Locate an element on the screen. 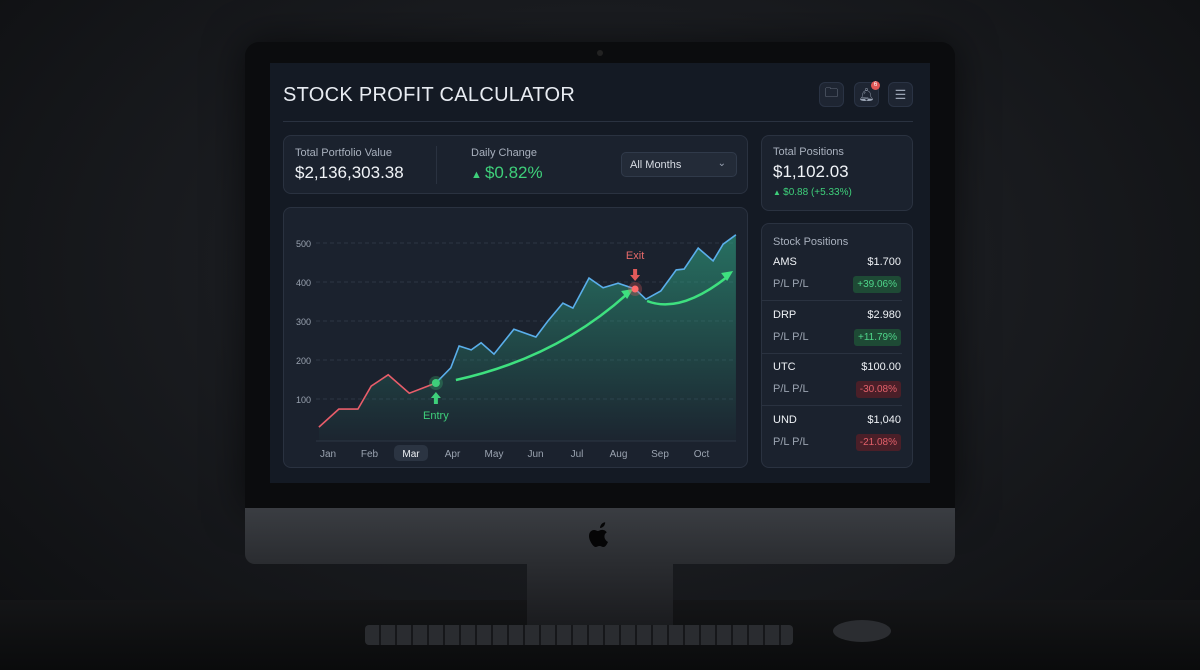 This screenshot has height=670, width=1200. pl-badge: -30.08% is located at coordinates (878, 389).